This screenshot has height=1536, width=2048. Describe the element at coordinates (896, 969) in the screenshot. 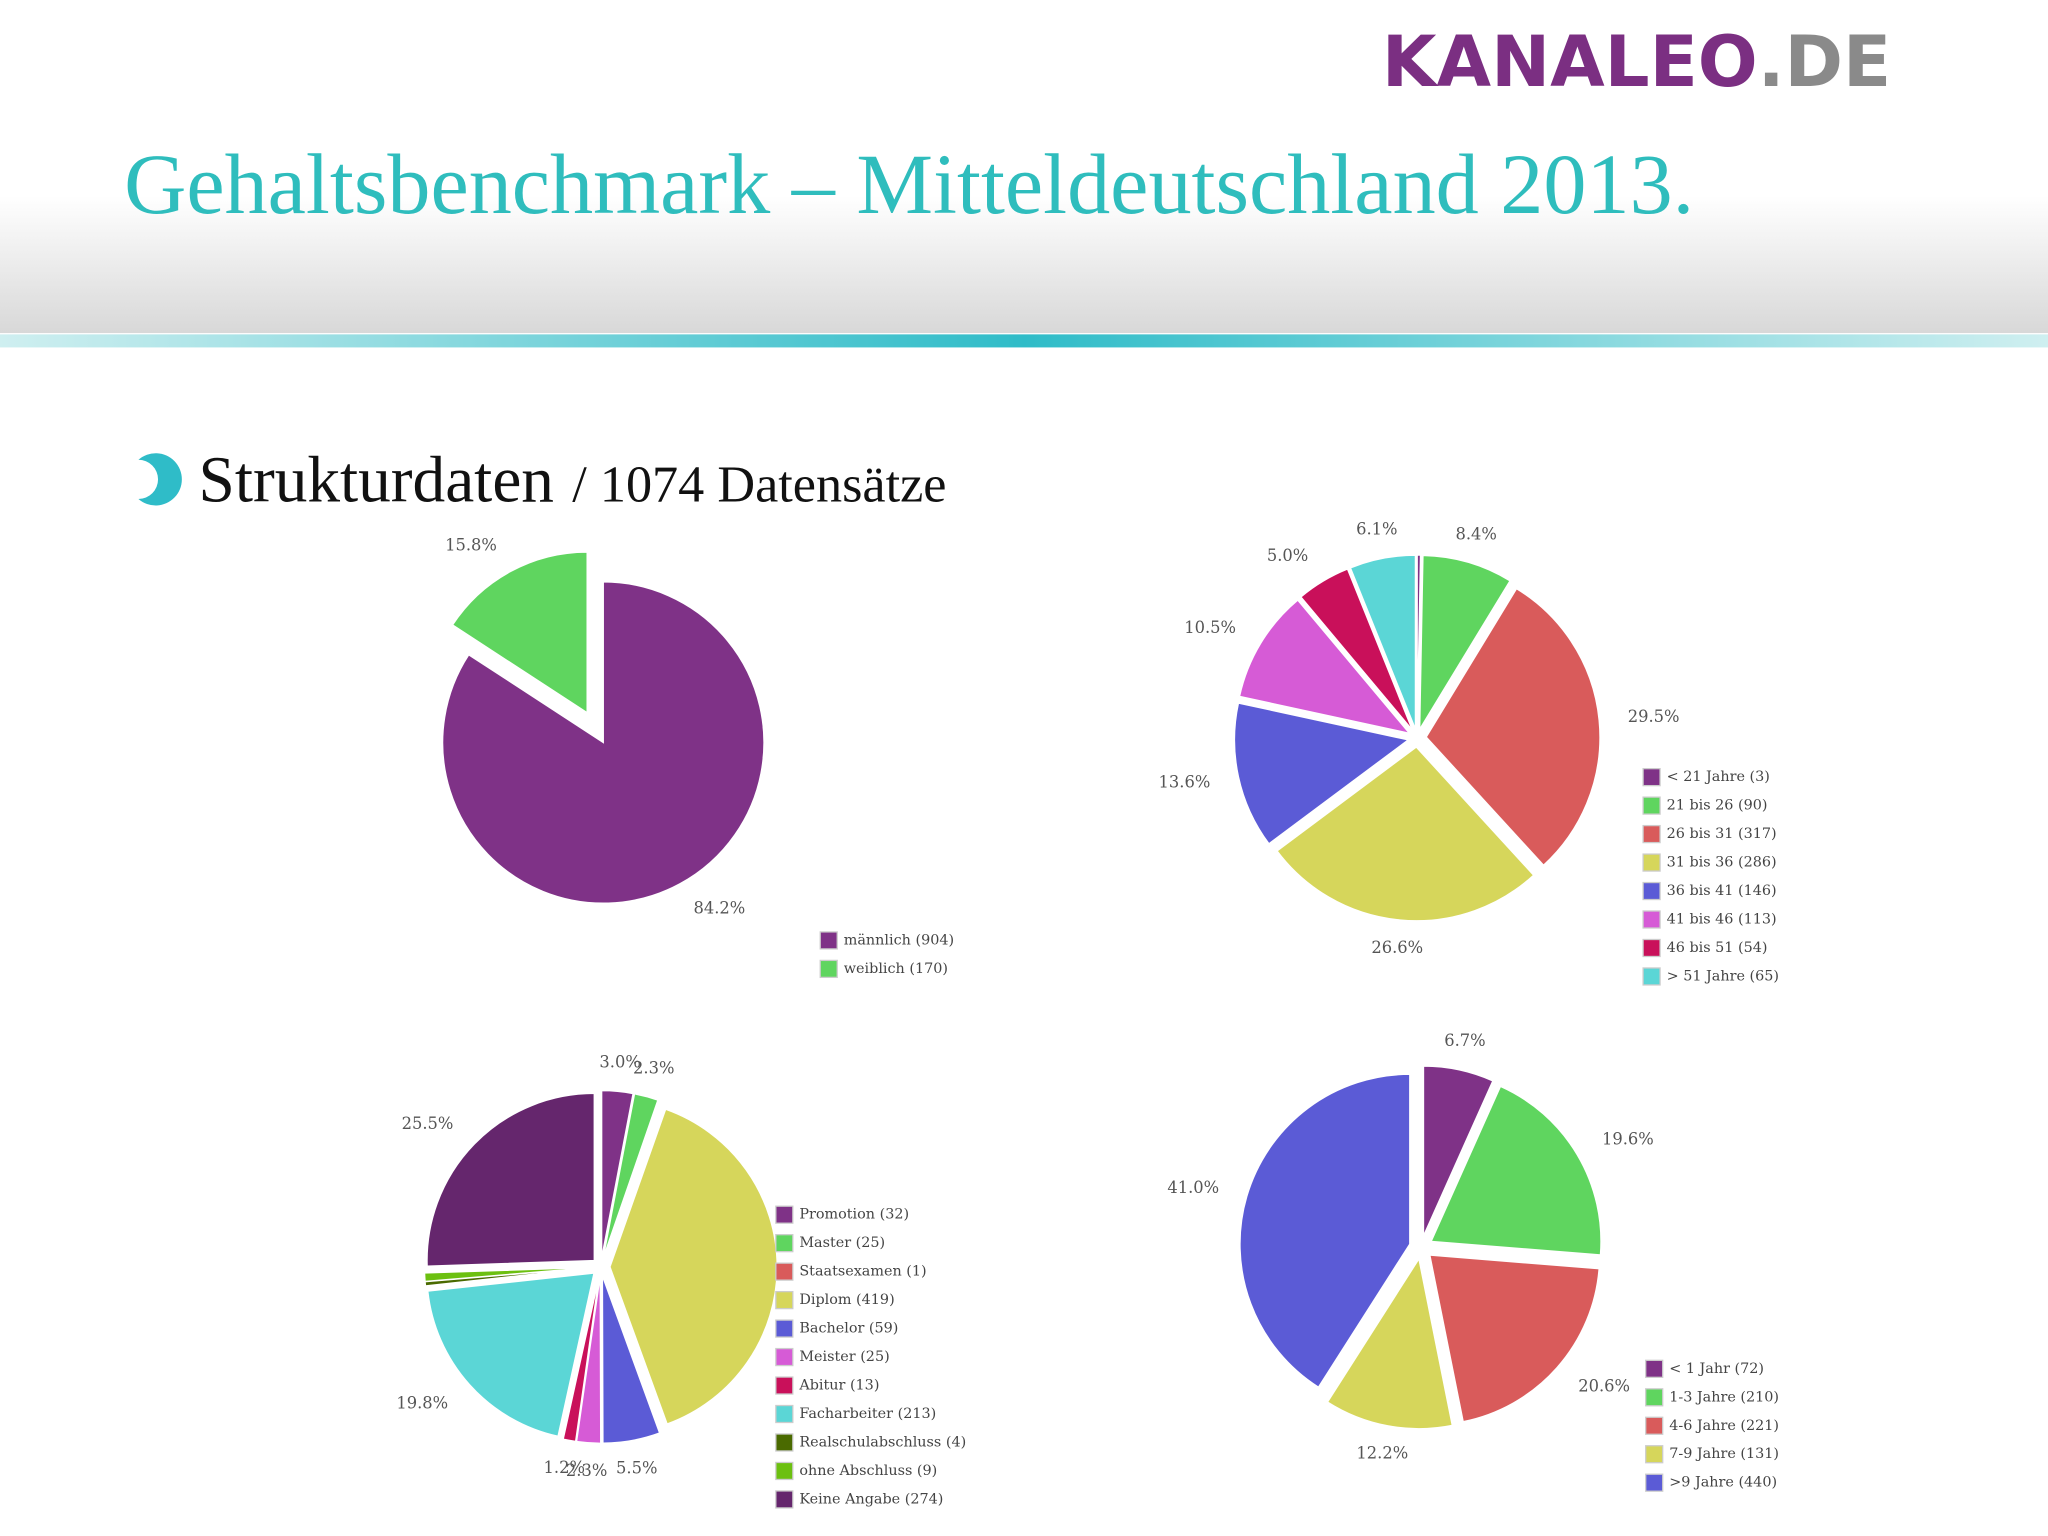

I see `legend-label: weiblich (170)` at that location.